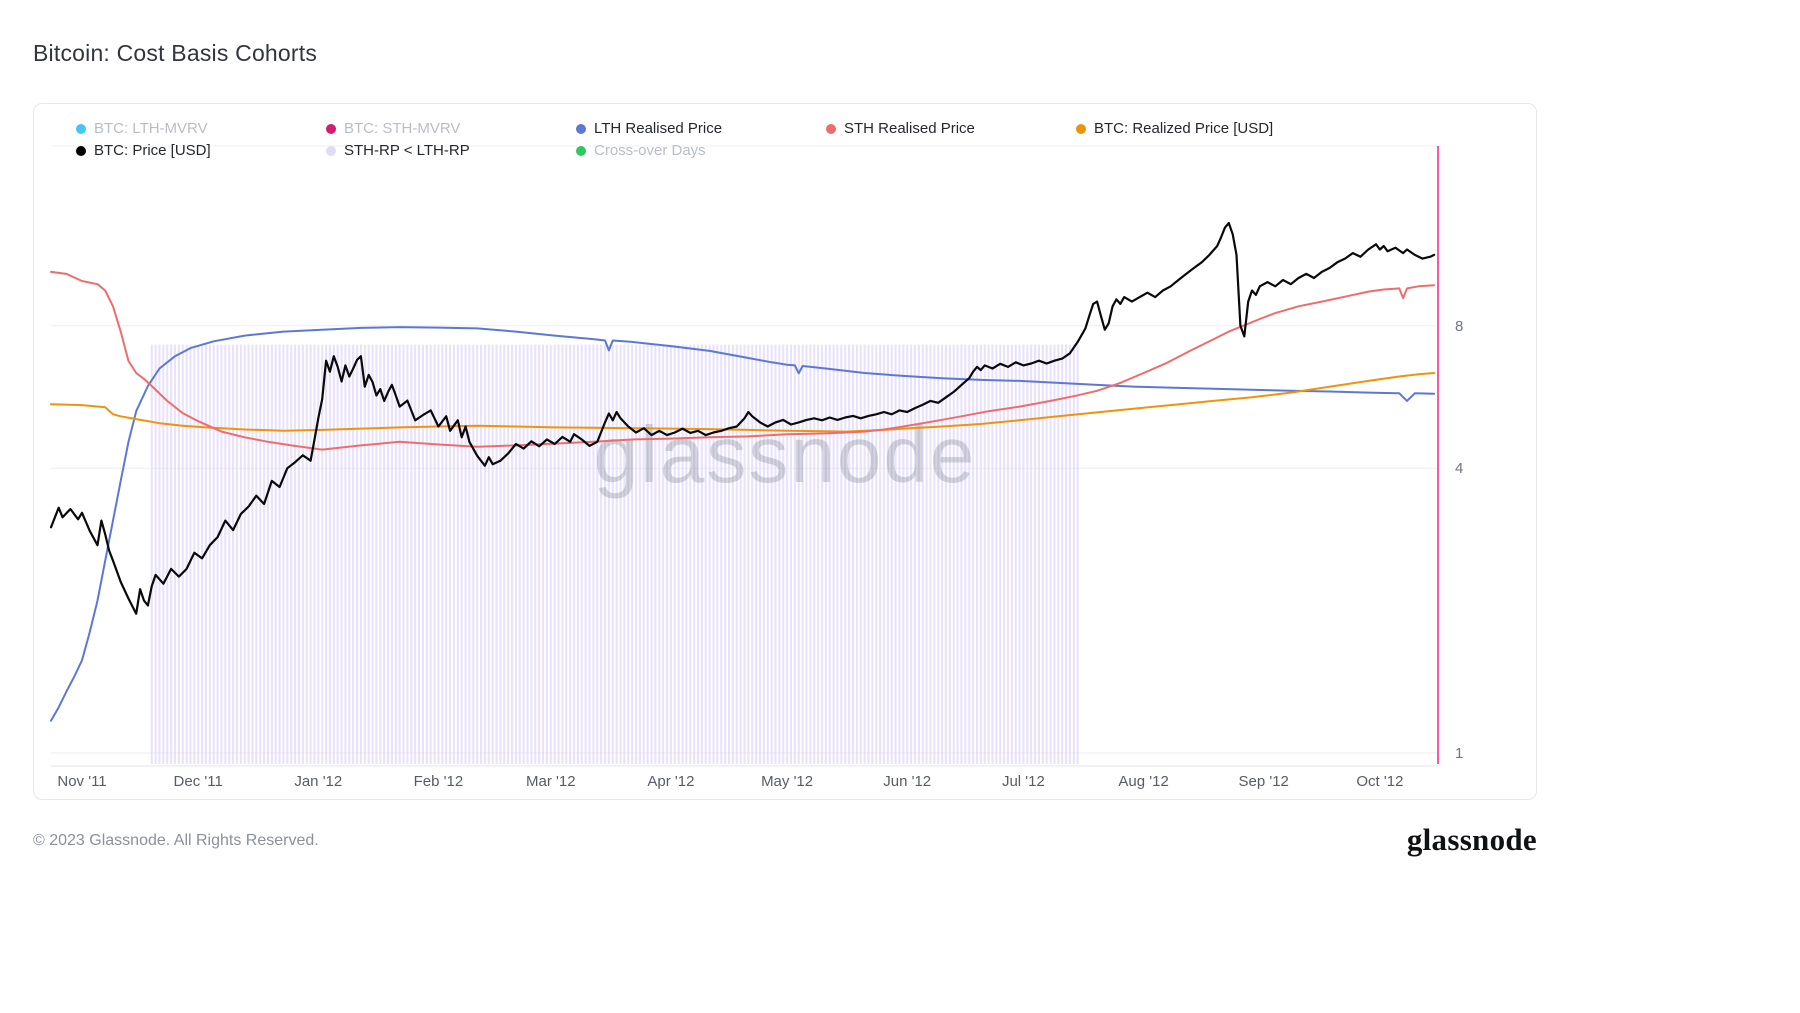  I want to click on x-axis-label-feb-12: Feb '12, so click(439, 781).